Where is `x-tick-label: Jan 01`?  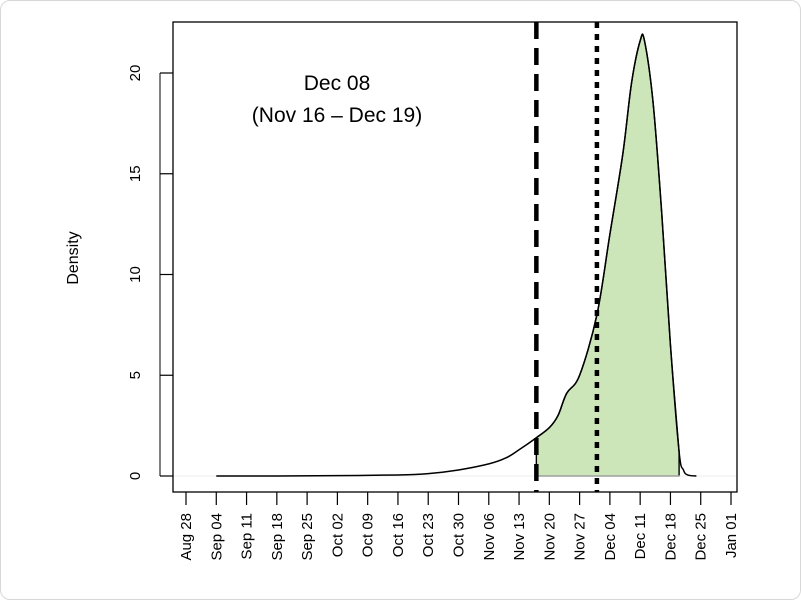 x-tick-label: Jan 01 is located at coordinates (731, 535).